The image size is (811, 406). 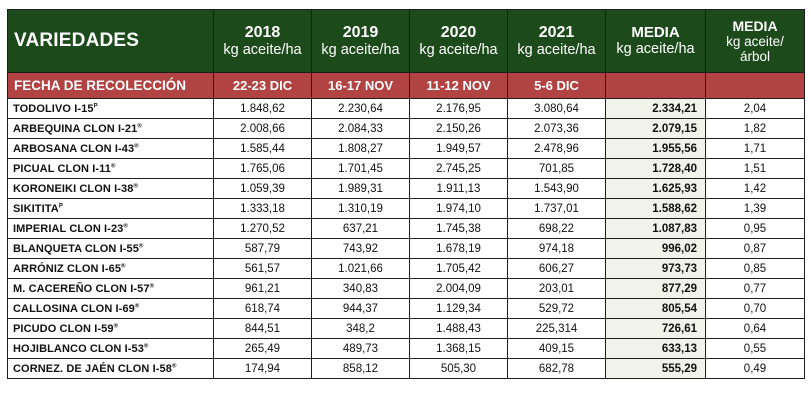 What do you see at coordinates (262, 348) in the screenshot?
I see `yield-2018: 265,49` at bounding box center [262, 348].